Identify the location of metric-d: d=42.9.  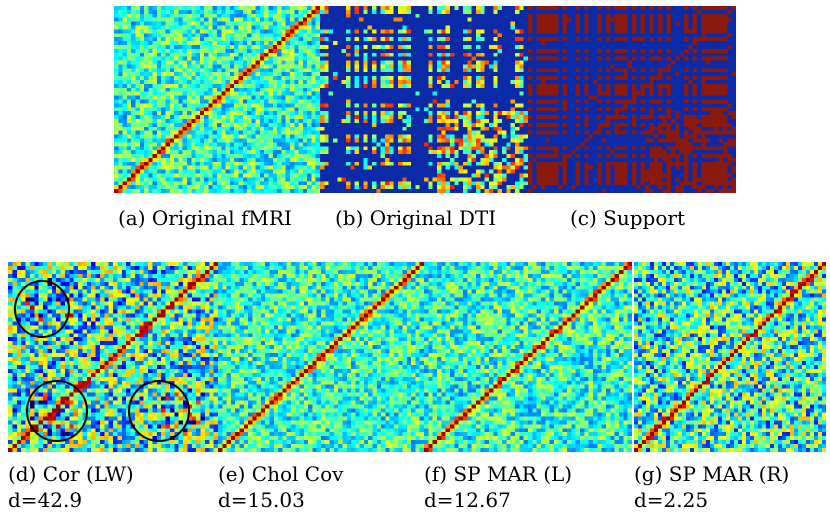
(45, 500).